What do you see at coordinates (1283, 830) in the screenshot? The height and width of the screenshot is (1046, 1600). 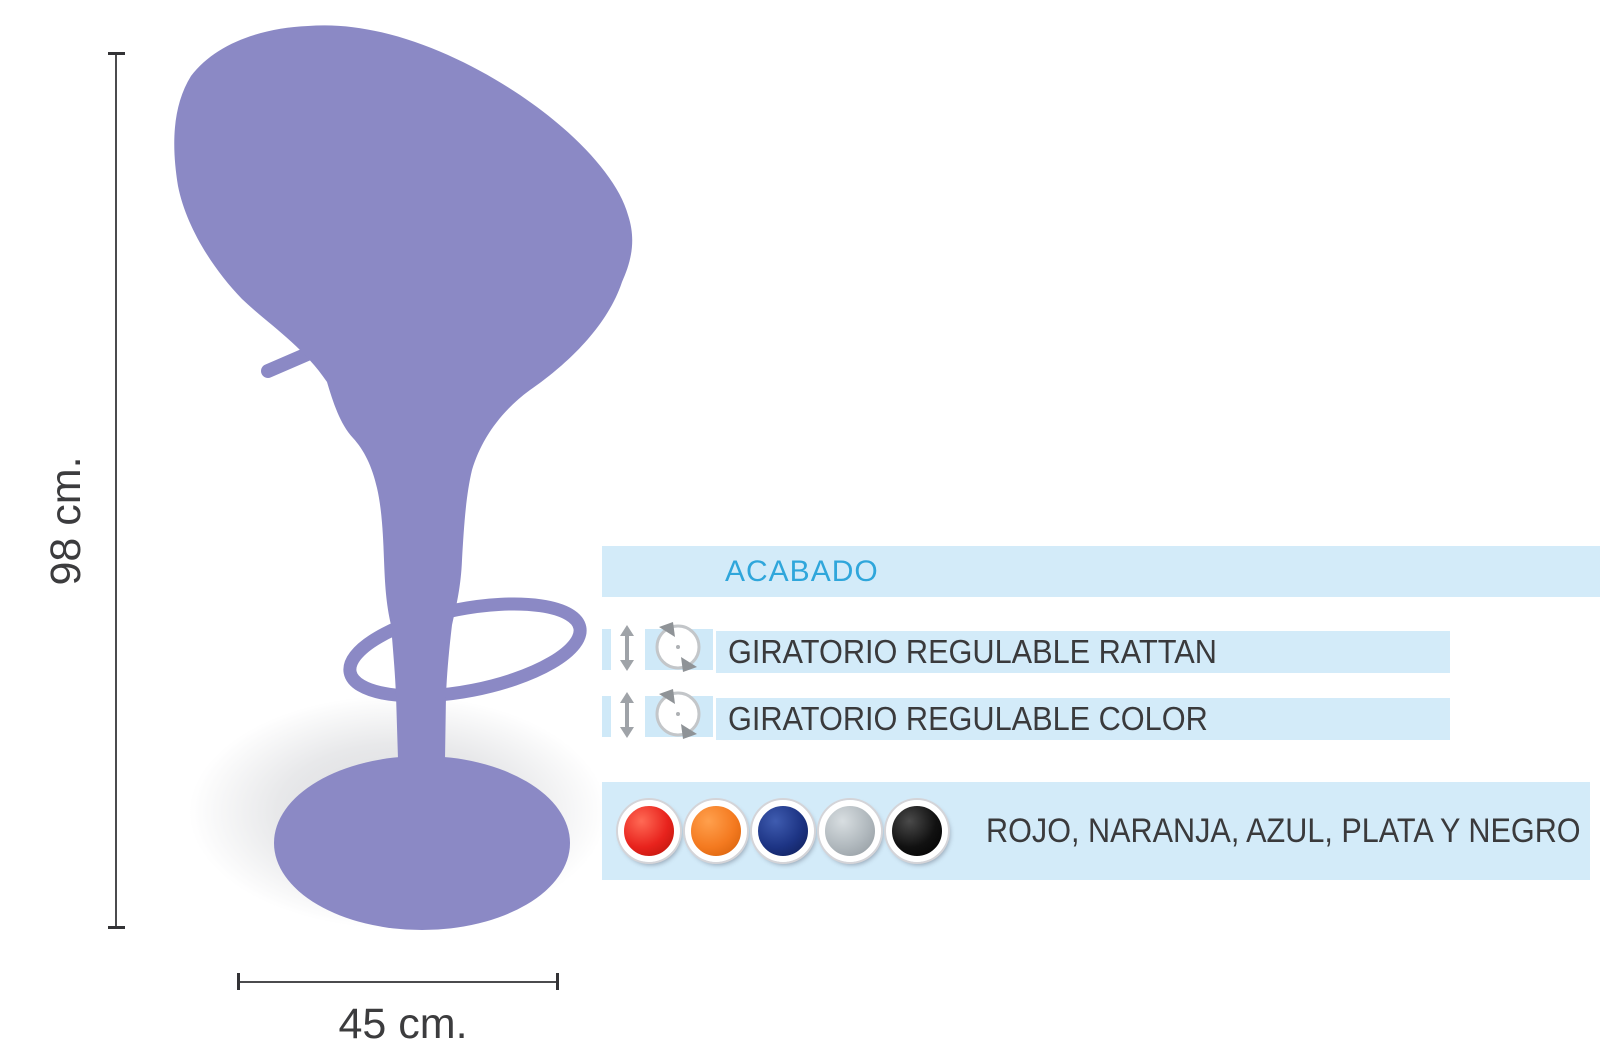 I see `colors-label: ROJO, NARANJA, AZUL, PLATA Y NEGRO` at bounding box center [1283, 830].